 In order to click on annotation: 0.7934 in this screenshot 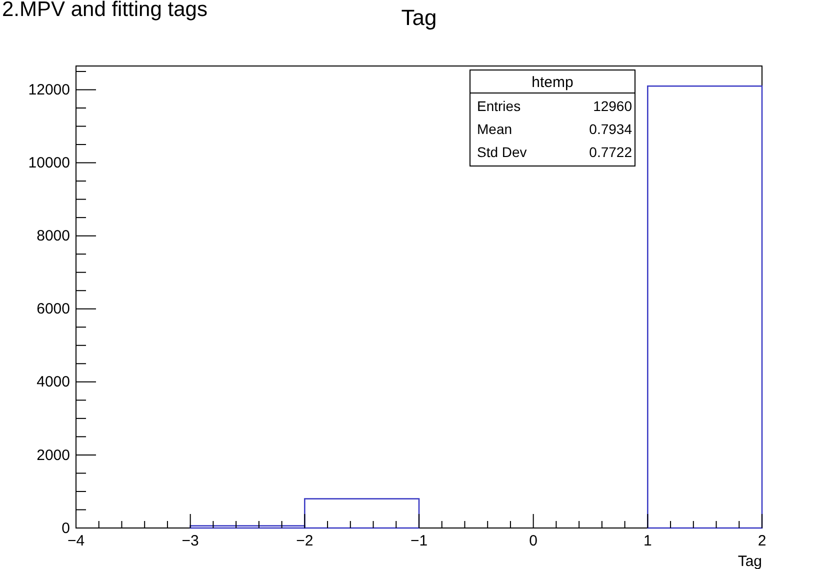, I will do `click(610, 129)`.